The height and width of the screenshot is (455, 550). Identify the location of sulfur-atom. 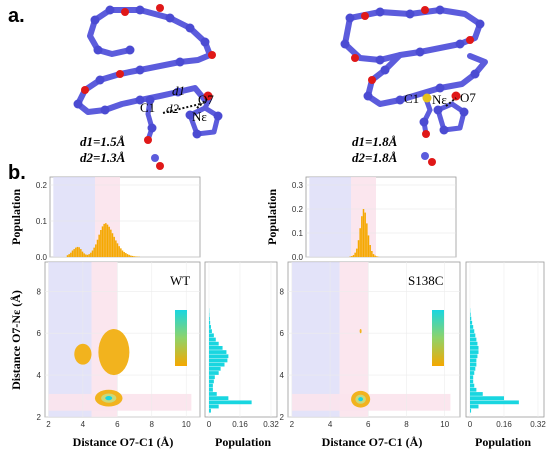
(427, 98).